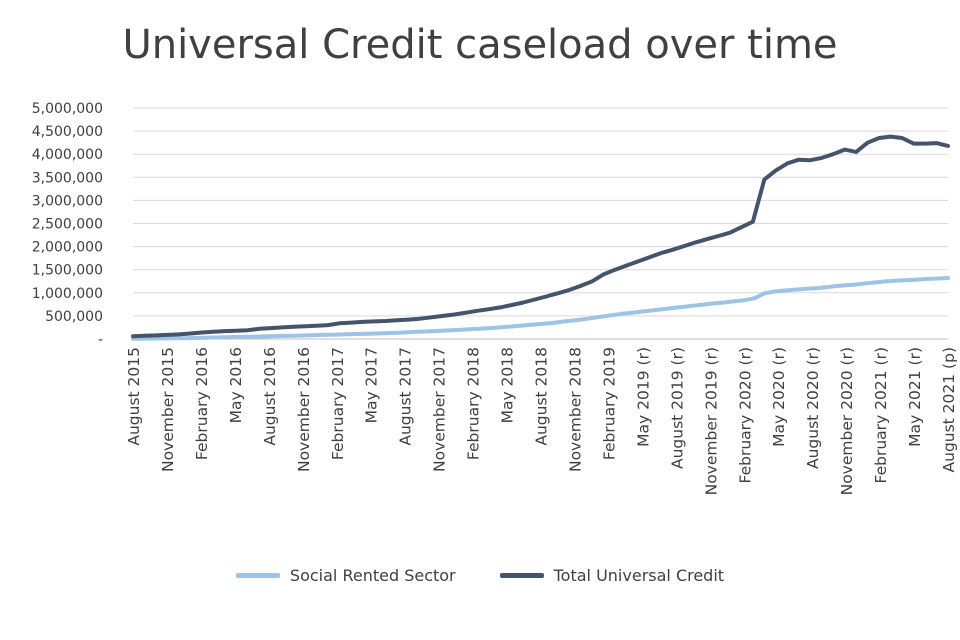 The height and width of the screenshot is (640, 960). Describe the element at coordinates (372, 385) in the screenshot. I see `x-tick-label: May 2017` at that location.